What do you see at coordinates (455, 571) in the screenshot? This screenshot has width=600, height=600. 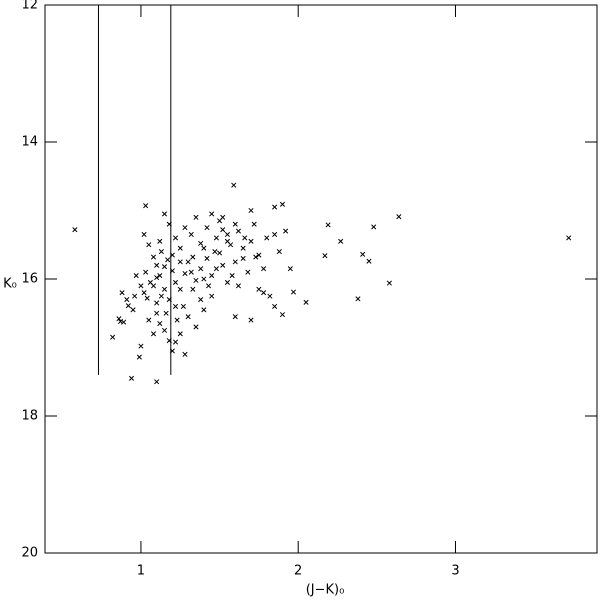 I see `x-tick-label: 3` at bounding box center [455, 571].